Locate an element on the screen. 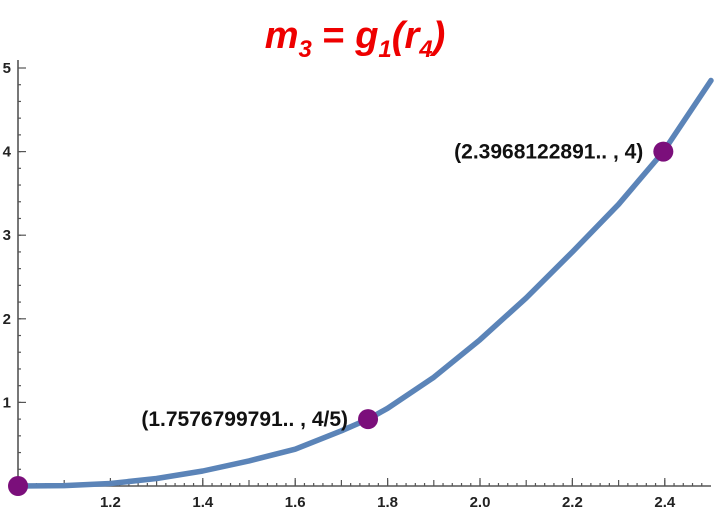 This screenshot has height=518, width=720. y-tick-label: 4 is located at coordinates (7, 152).